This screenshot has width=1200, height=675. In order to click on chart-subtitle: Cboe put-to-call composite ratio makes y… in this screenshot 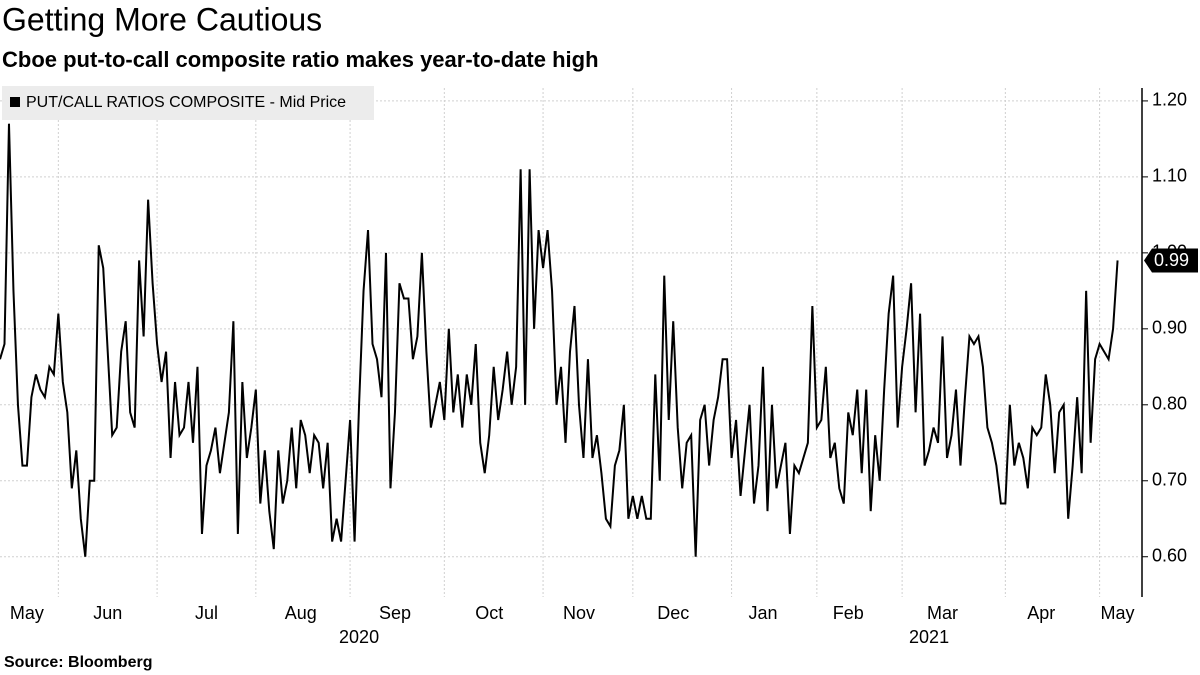, I will do `click(300, 59)`.